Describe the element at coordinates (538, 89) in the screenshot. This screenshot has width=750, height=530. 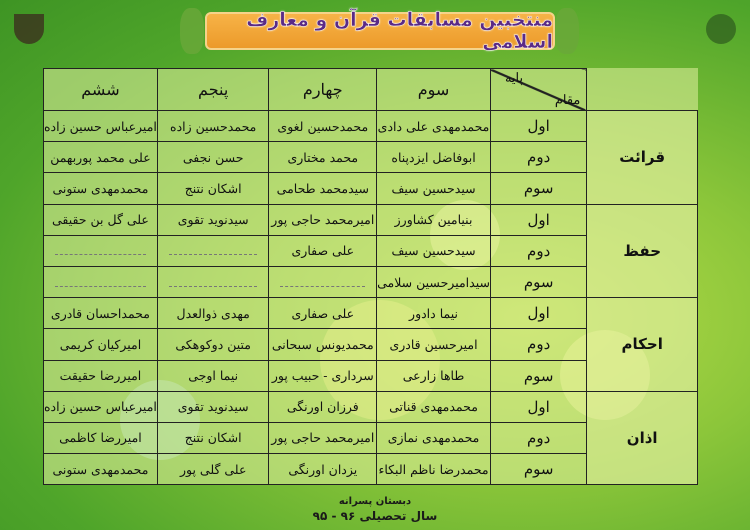
I see `header-corner: مقام پایه` at that location.